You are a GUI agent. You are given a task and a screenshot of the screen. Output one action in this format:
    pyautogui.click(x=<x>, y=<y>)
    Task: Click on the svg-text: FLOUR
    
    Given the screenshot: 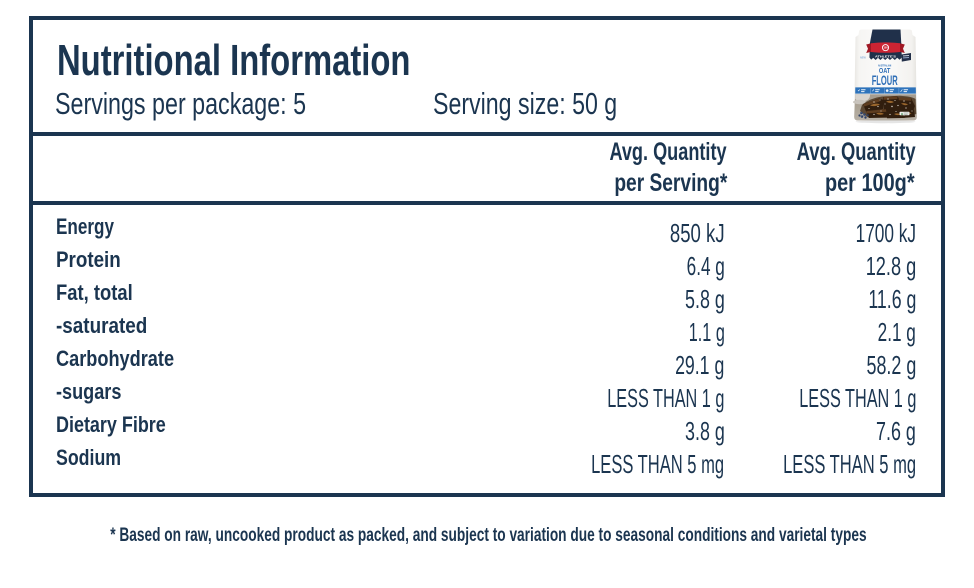 What is the action you would take?
    pyautogui.click(x=884, y=80)
    